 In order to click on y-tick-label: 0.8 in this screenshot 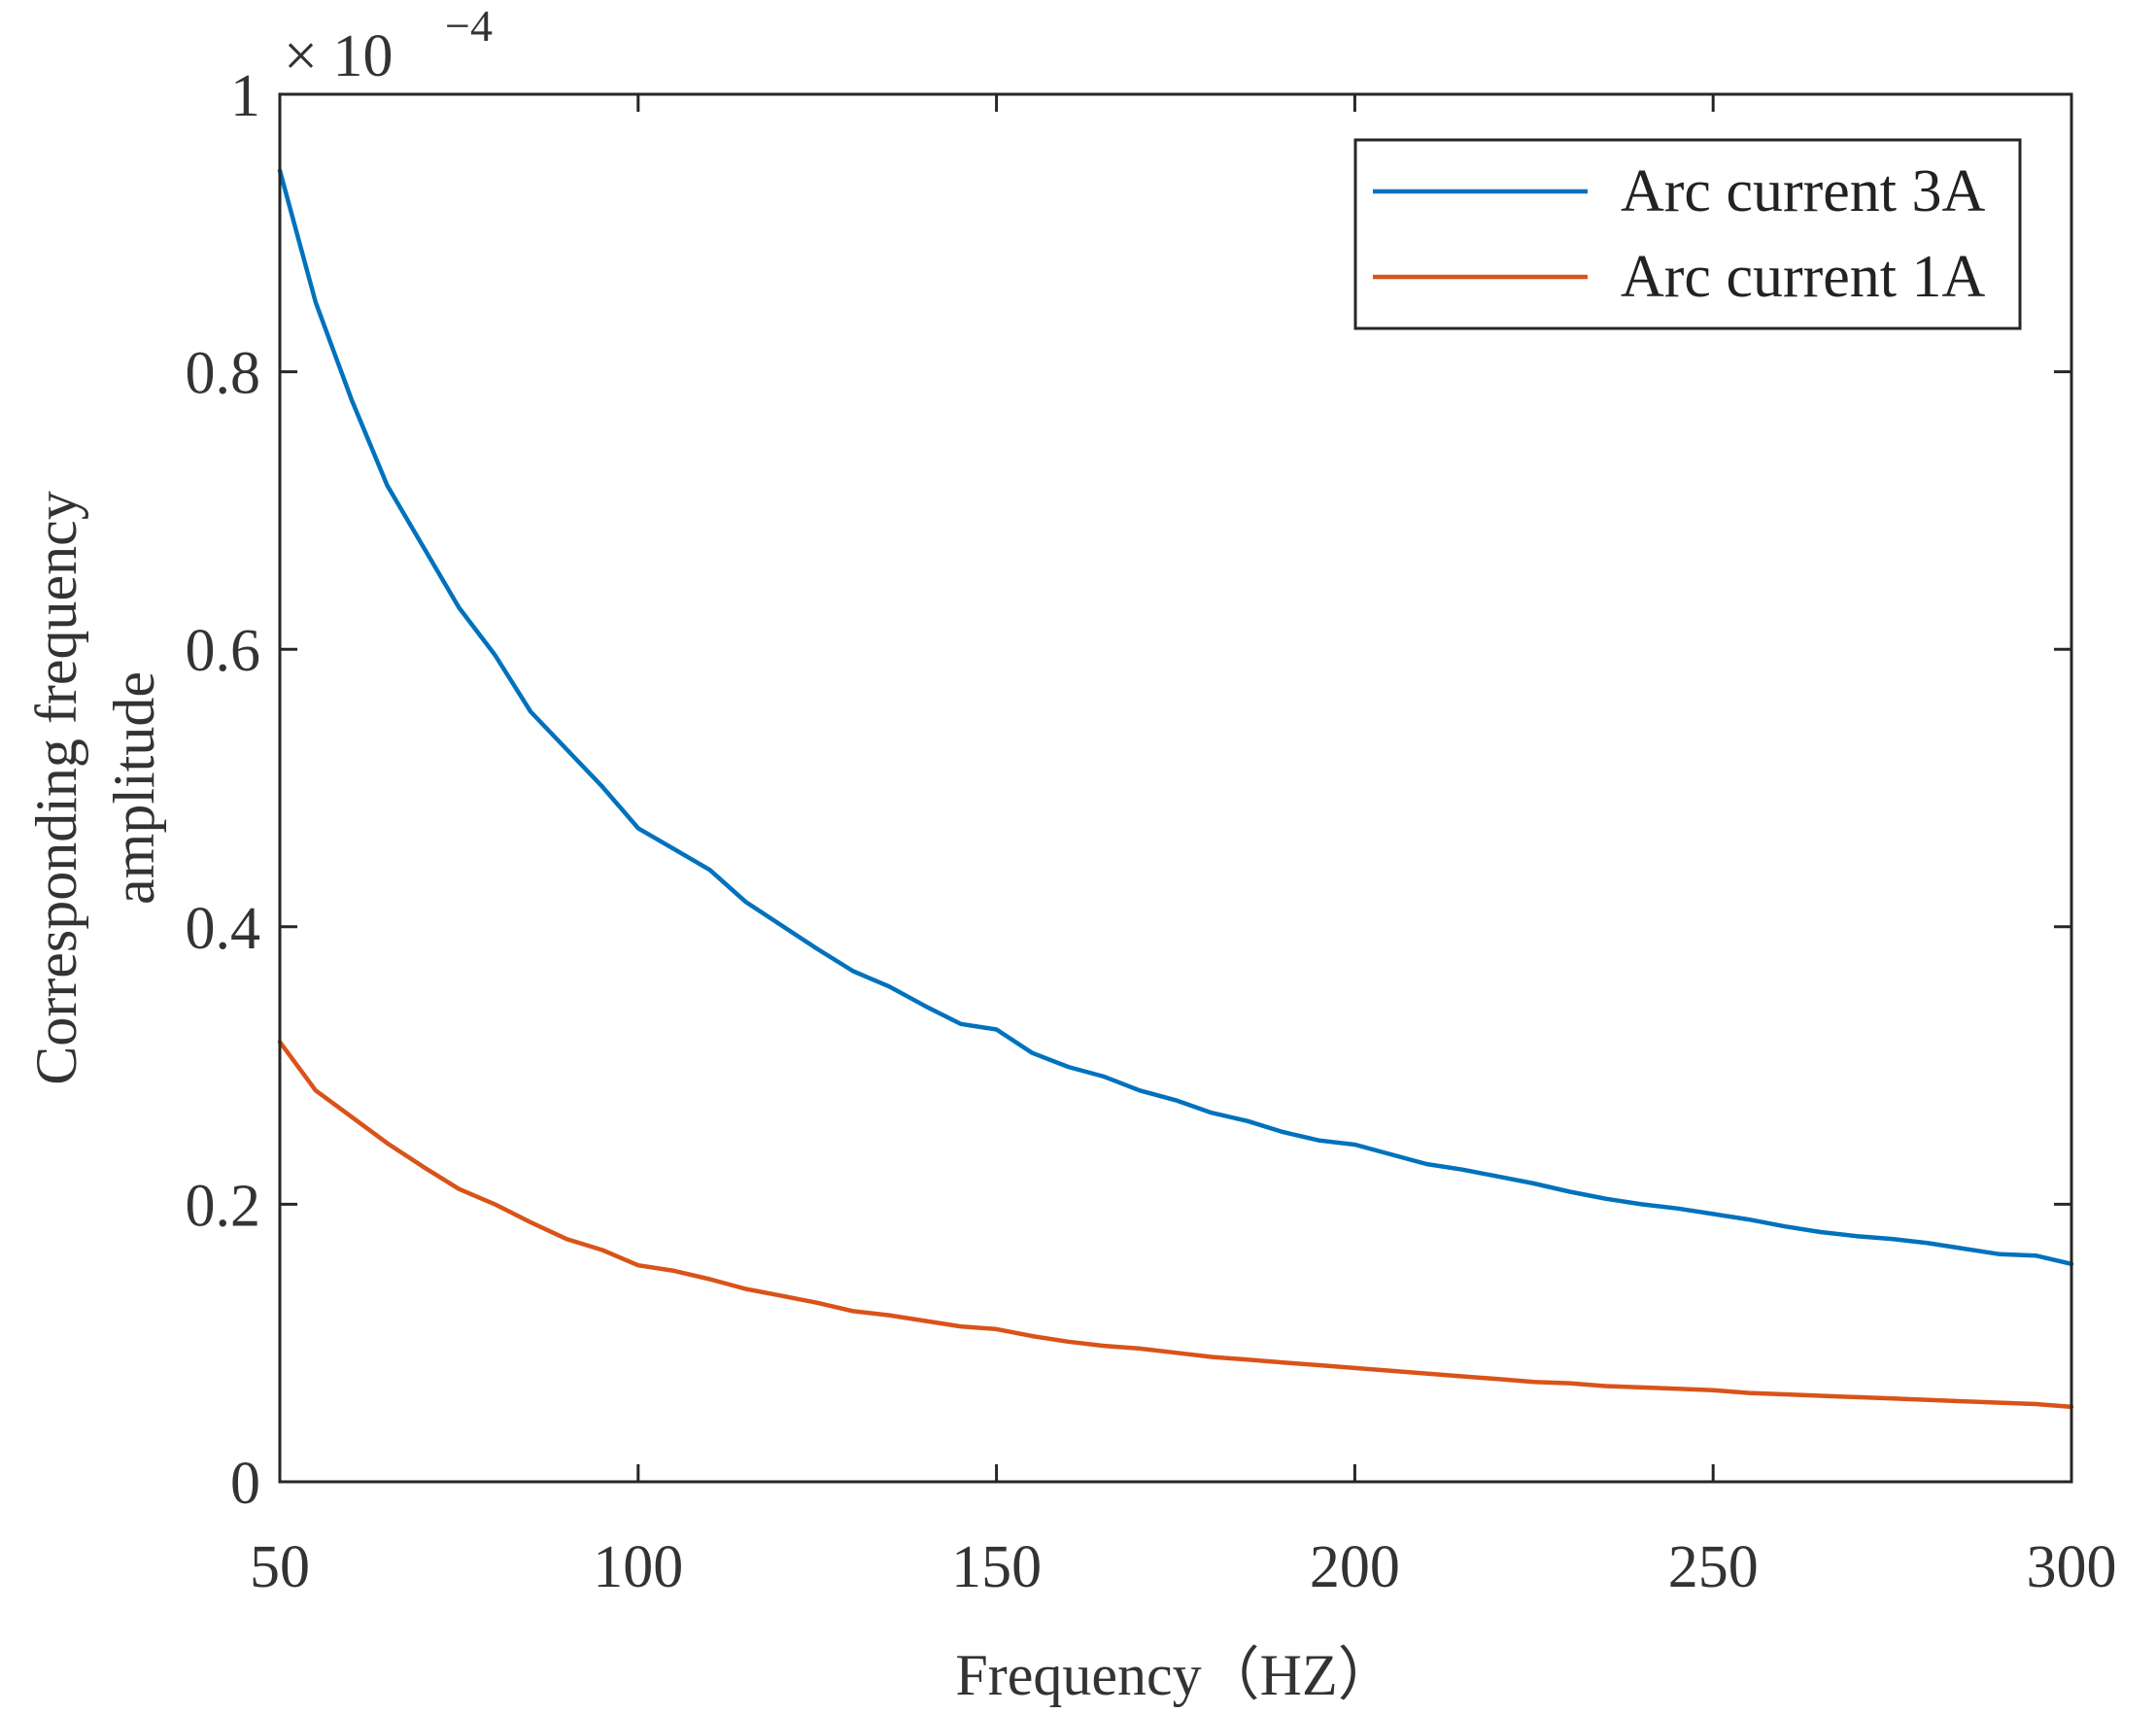, I will do `click(223, 374)`.